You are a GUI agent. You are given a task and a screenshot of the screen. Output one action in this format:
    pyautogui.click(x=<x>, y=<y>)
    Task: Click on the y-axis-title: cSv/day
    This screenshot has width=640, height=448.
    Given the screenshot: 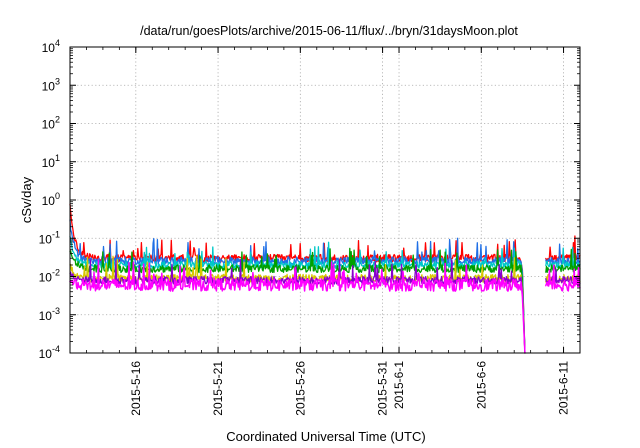 What is the action you would take?
    pyautogui.click(x=26, y=199)
    